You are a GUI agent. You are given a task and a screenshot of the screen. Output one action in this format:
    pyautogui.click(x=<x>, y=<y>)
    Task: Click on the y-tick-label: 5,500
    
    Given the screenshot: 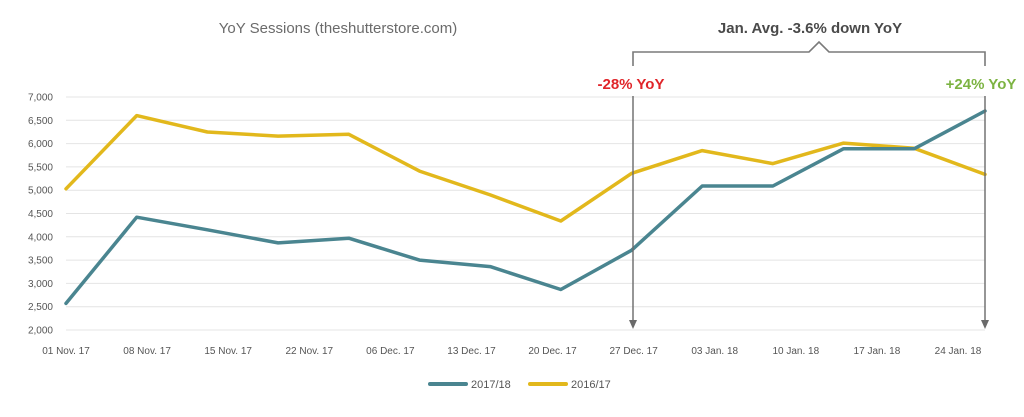 What is the action you would take?
    pyautogui.click(x=40, y=167)
    